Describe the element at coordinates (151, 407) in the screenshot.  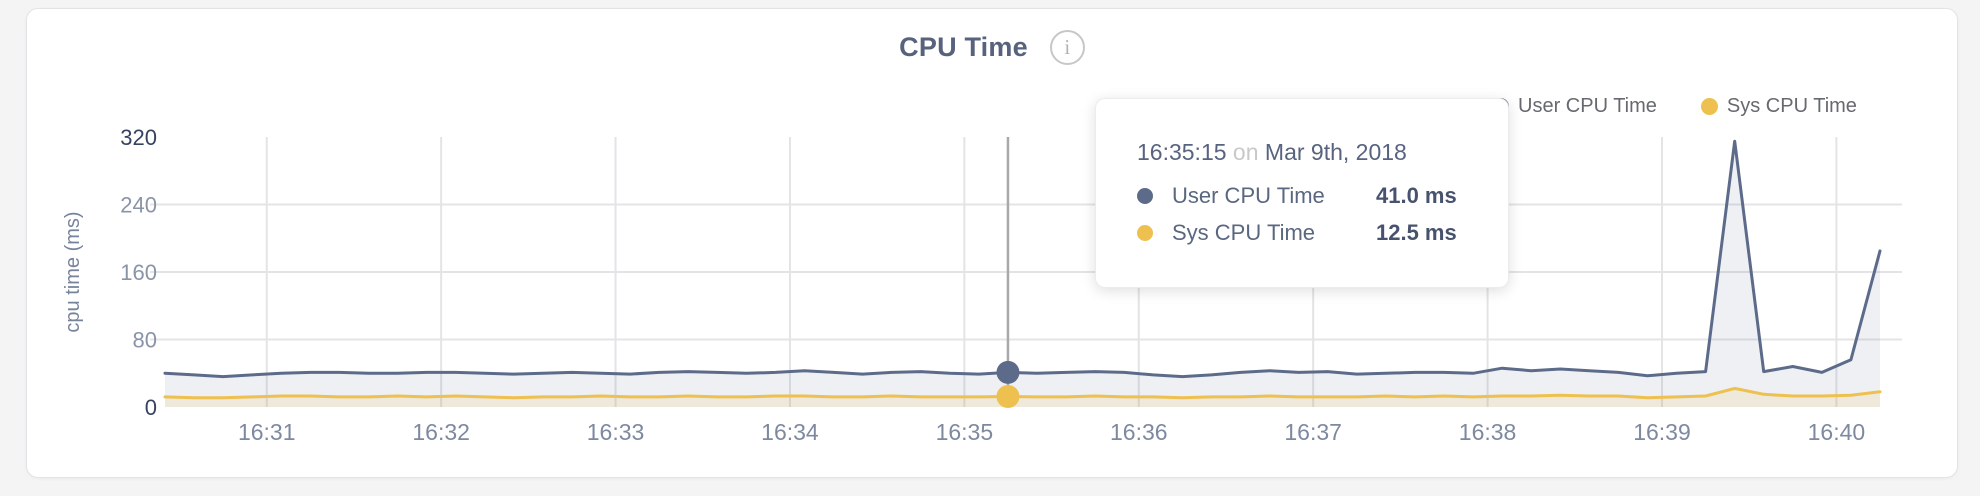
I see `y-tick-label: 0` at that location.